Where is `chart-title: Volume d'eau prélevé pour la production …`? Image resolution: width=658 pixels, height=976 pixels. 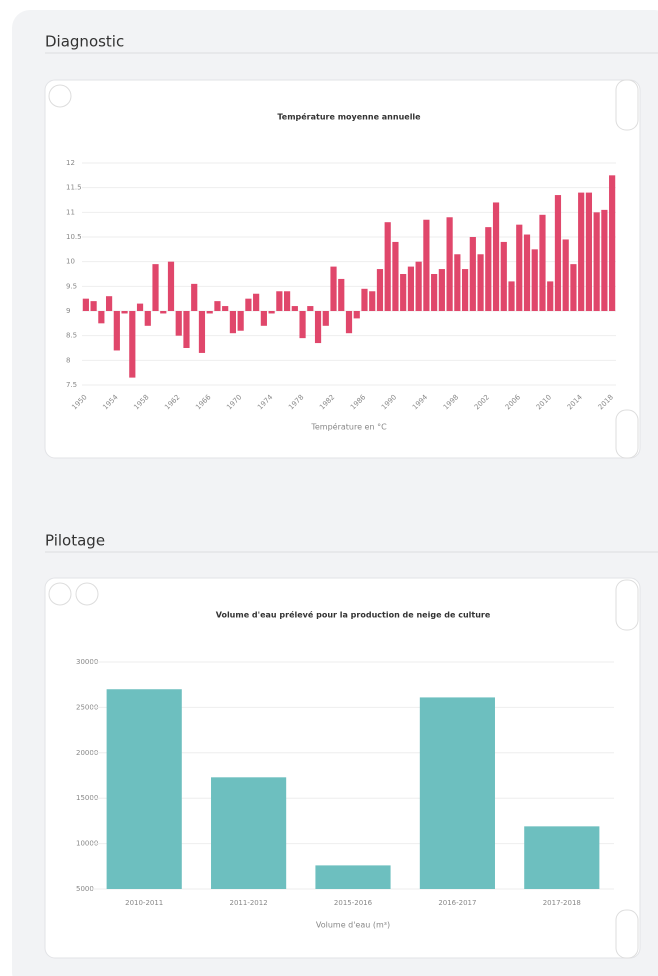
chart-title: Volume d'eau prélevé pour la production … is located at coordinates (353, 615).